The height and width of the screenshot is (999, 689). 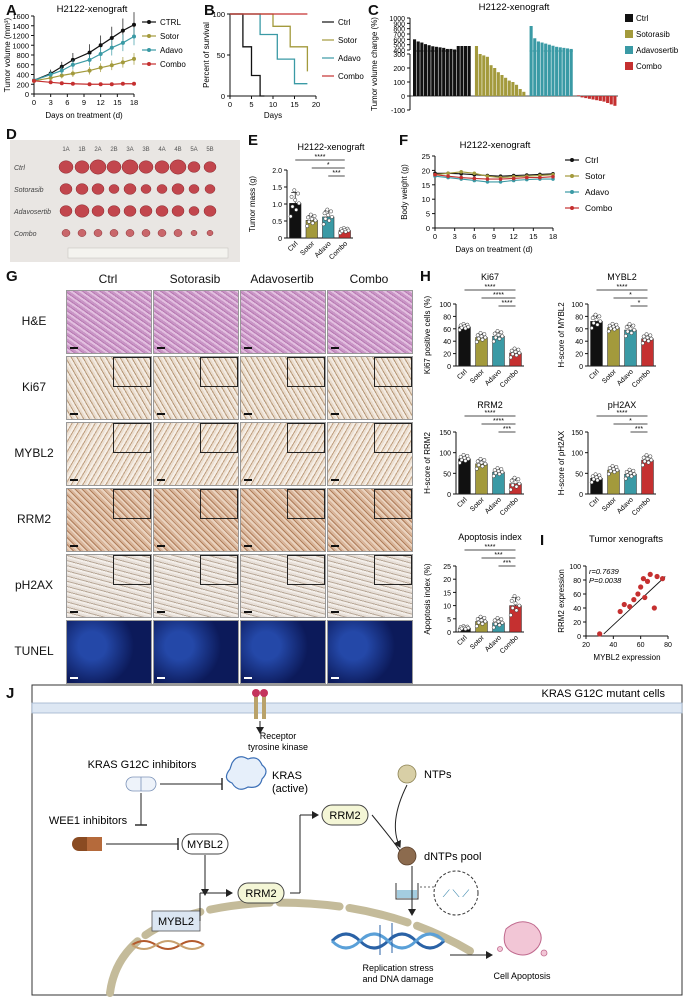 What do you see at coordinates (273, 104) in the screenshot?
I see `x-tick-label: 10` at bounding box center [273, 104].